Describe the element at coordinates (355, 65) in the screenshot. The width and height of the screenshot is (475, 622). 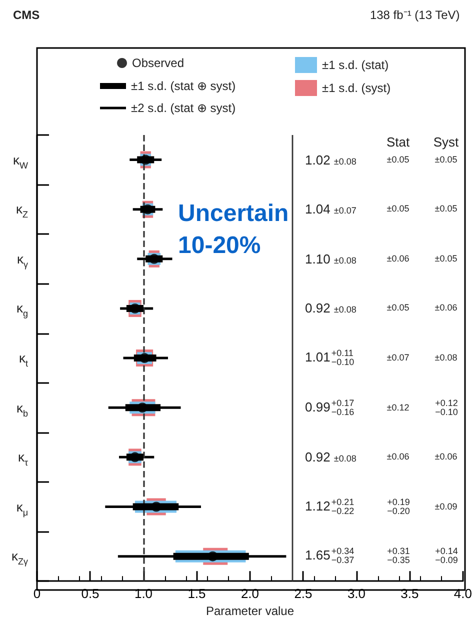
I see `legend-label: ±1 s.d. (stat)` at that location.